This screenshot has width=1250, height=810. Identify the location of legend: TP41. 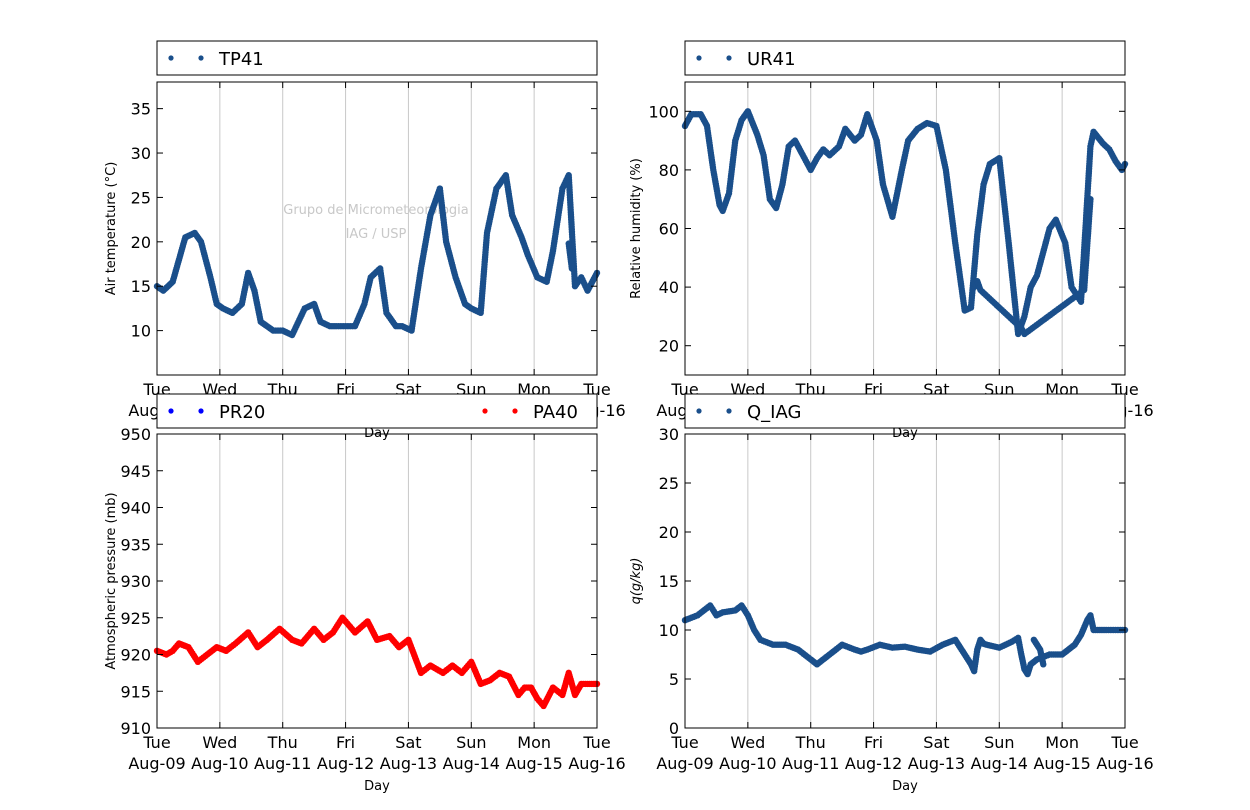
(377, 58).